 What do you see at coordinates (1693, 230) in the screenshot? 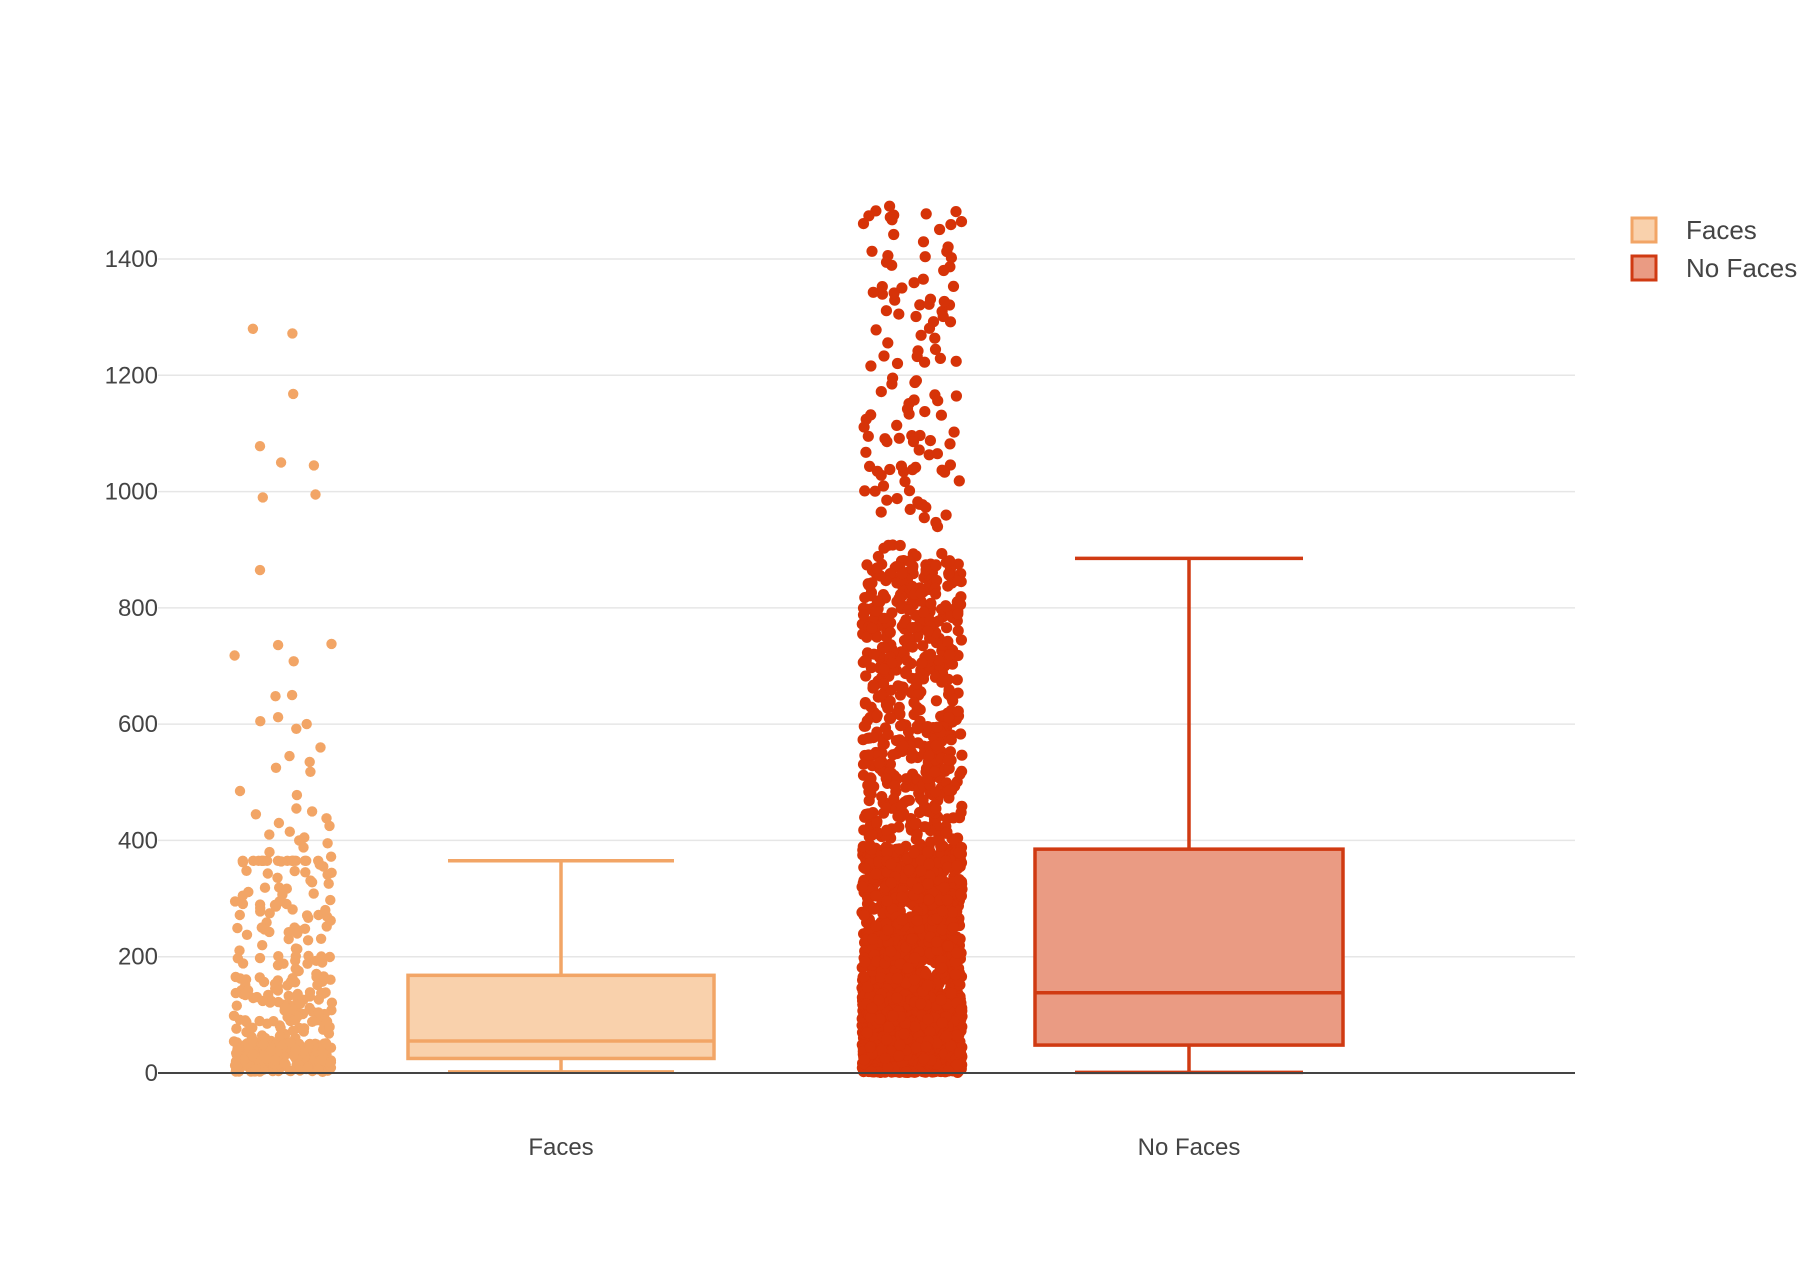
I see `legend-item-faces: Faces` at bounding box center [1693, 230].